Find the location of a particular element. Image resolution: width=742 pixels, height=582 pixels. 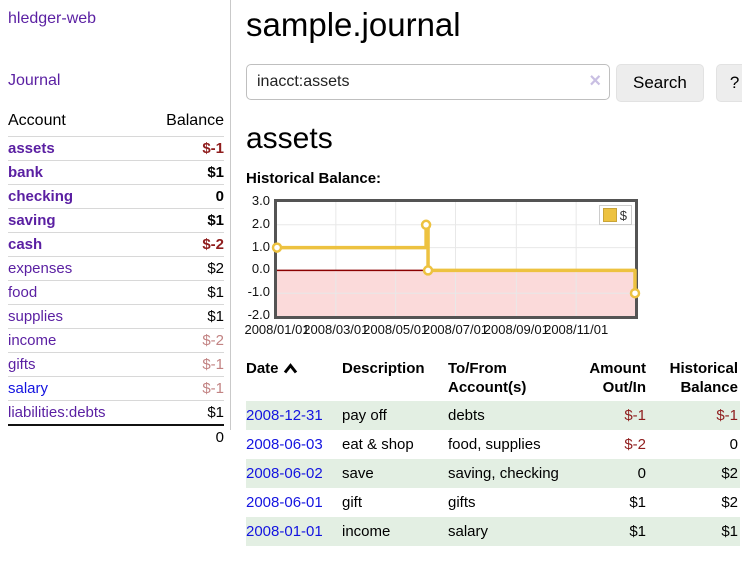

legend-label: $ is located at coordinates (623, 215).